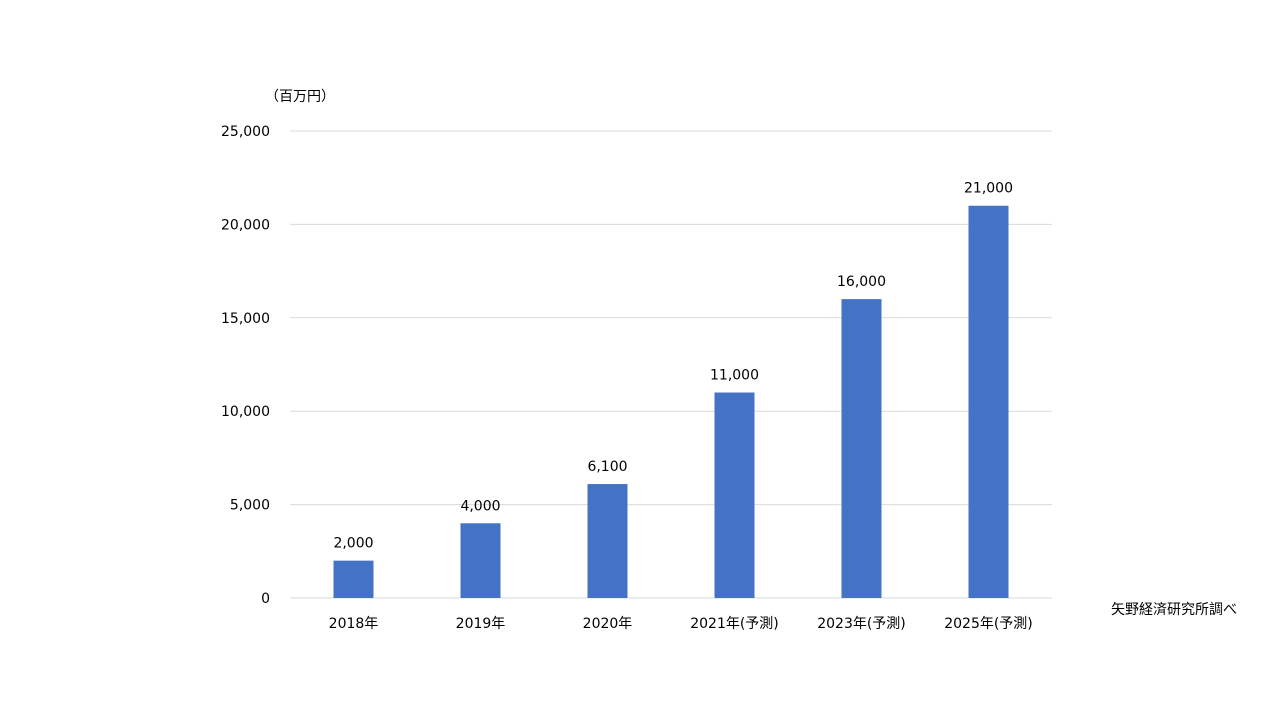 This screenshot has height=725, width=1280. Describe the element at coordinates (1174, 610) in the screenshot. I see `source-label: 矢野経済研究所調べ` at that location.